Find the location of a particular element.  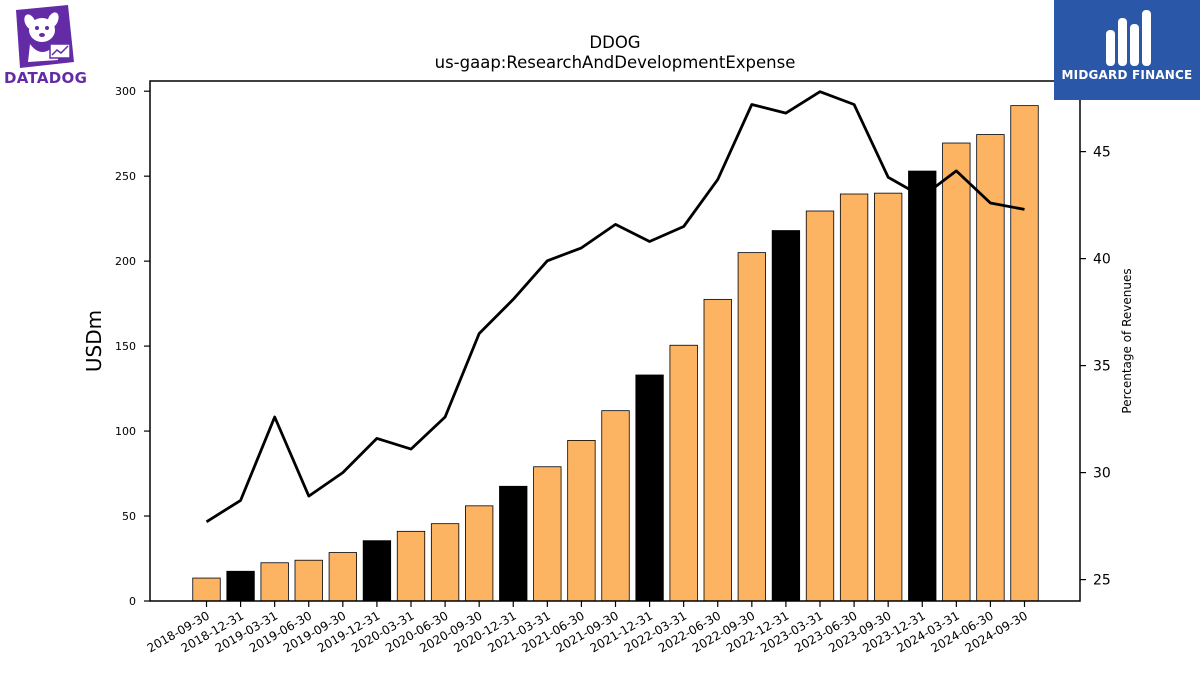

y2-axis-ticks: 25 30 35 40 45 is located at coordinates (1095, 367).